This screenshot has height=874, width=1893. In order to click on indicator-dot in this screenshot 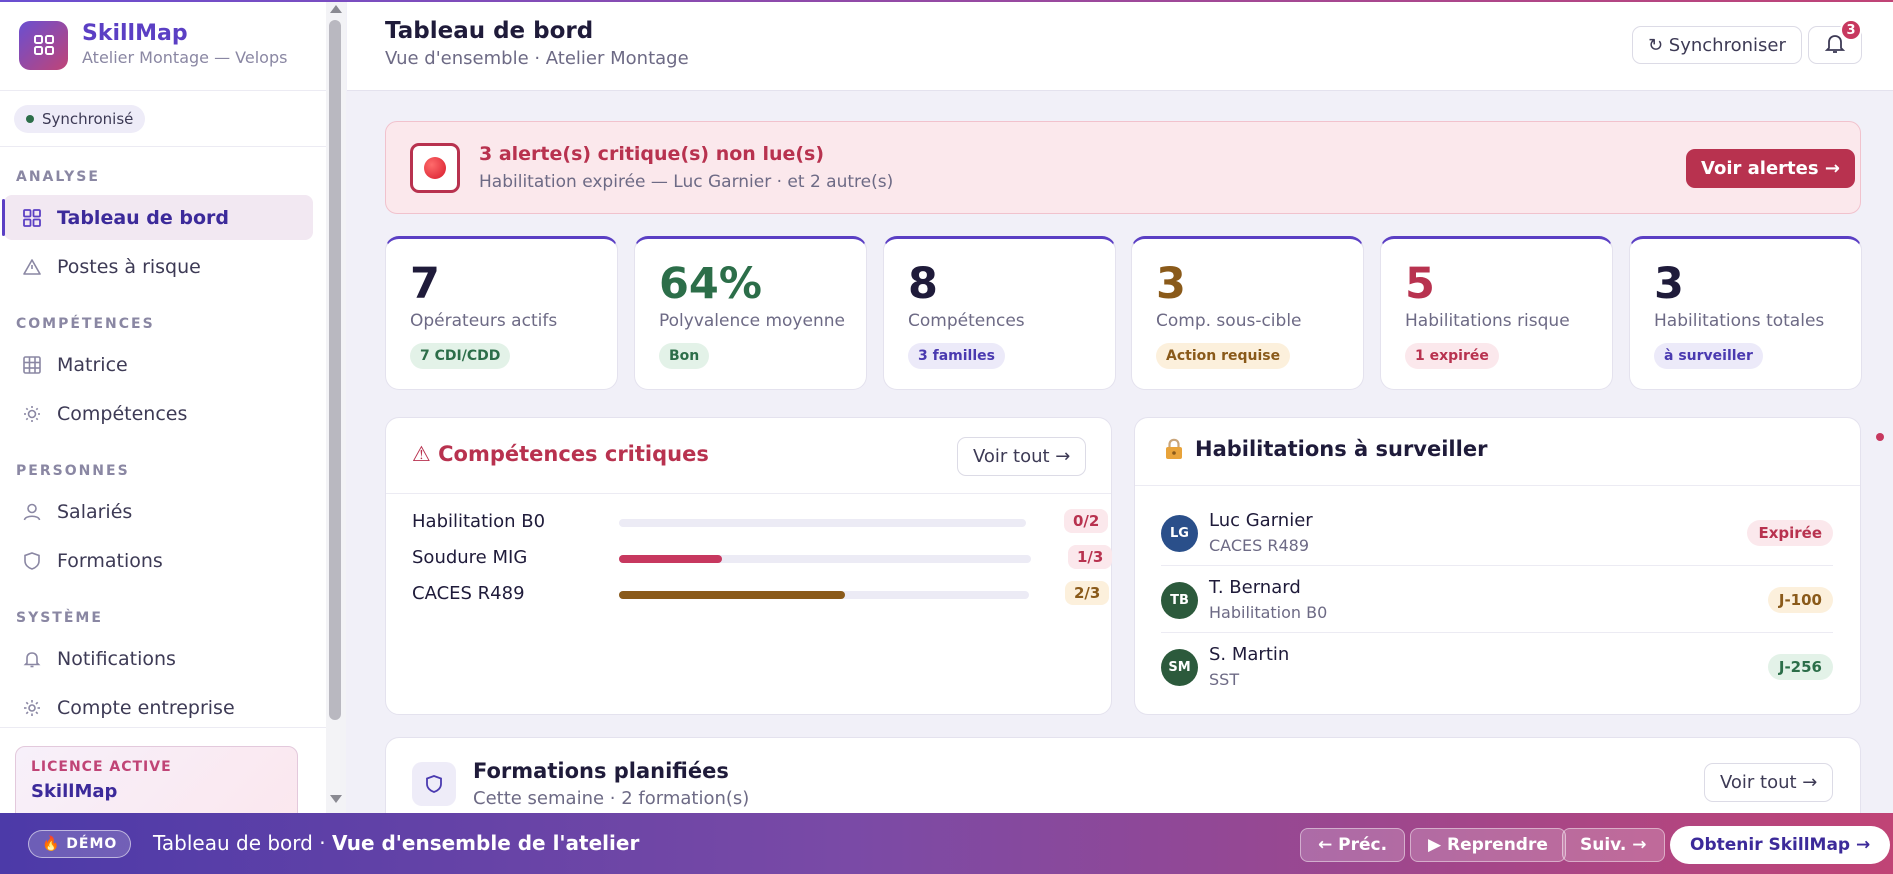, I will do `click(1880, 437)`.